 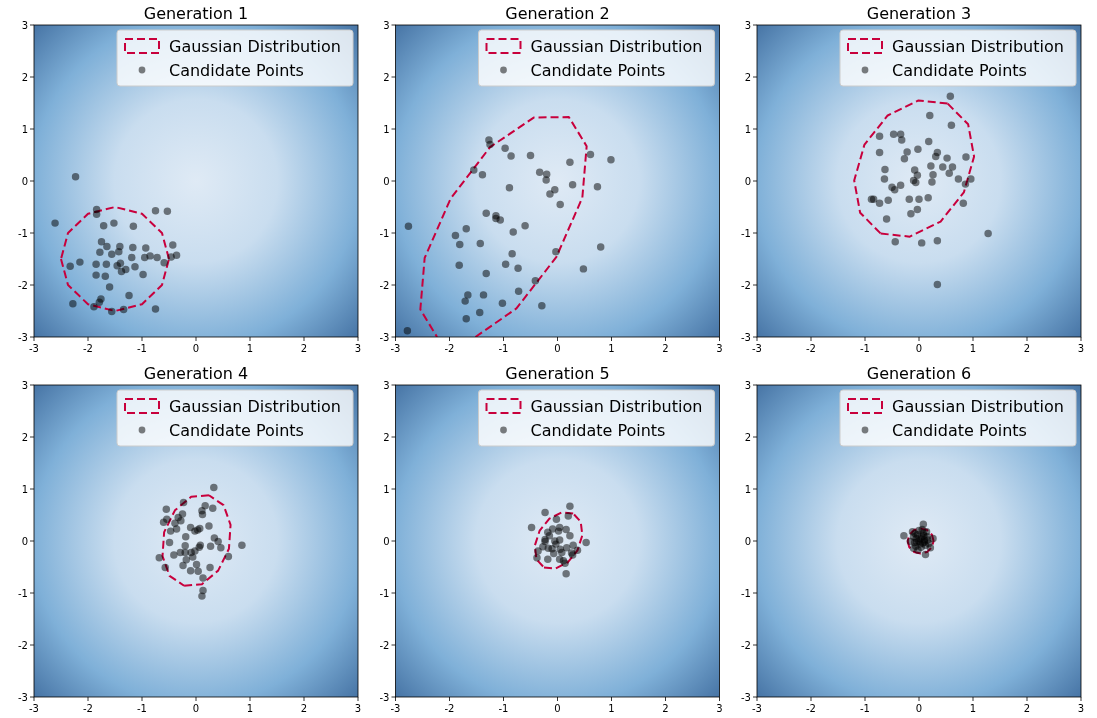 What do you see at coordinates (919, 373) in the screenshot?
I see `chart-title: Generation 6` at bounding box center [919, 373].